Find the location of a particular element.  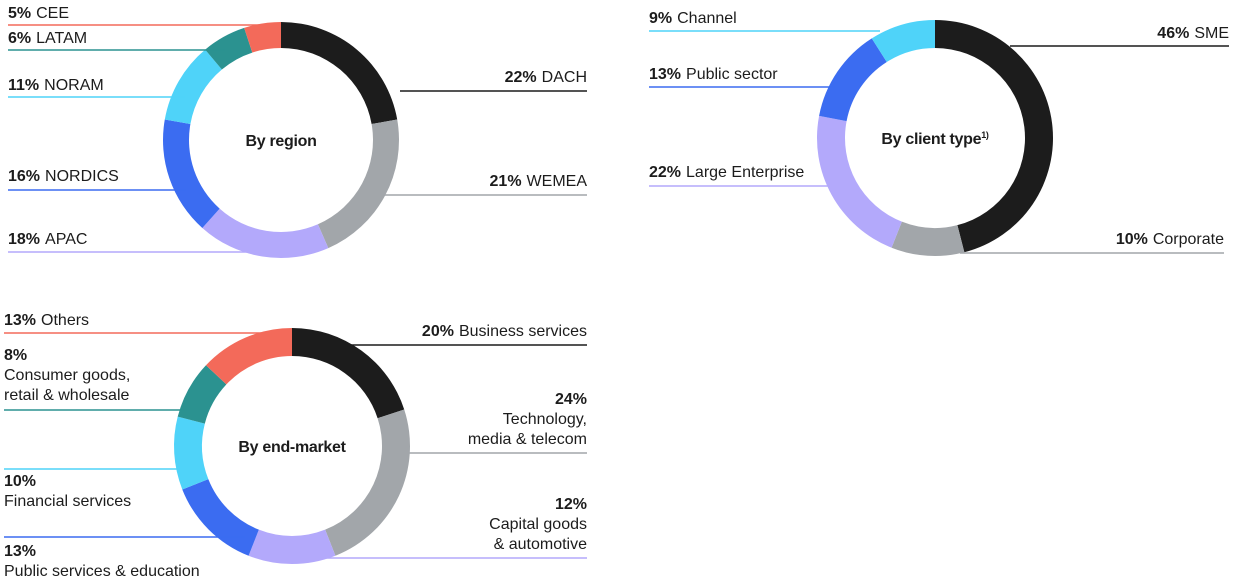

slice-category: Others is located at coordinates (65, 320).